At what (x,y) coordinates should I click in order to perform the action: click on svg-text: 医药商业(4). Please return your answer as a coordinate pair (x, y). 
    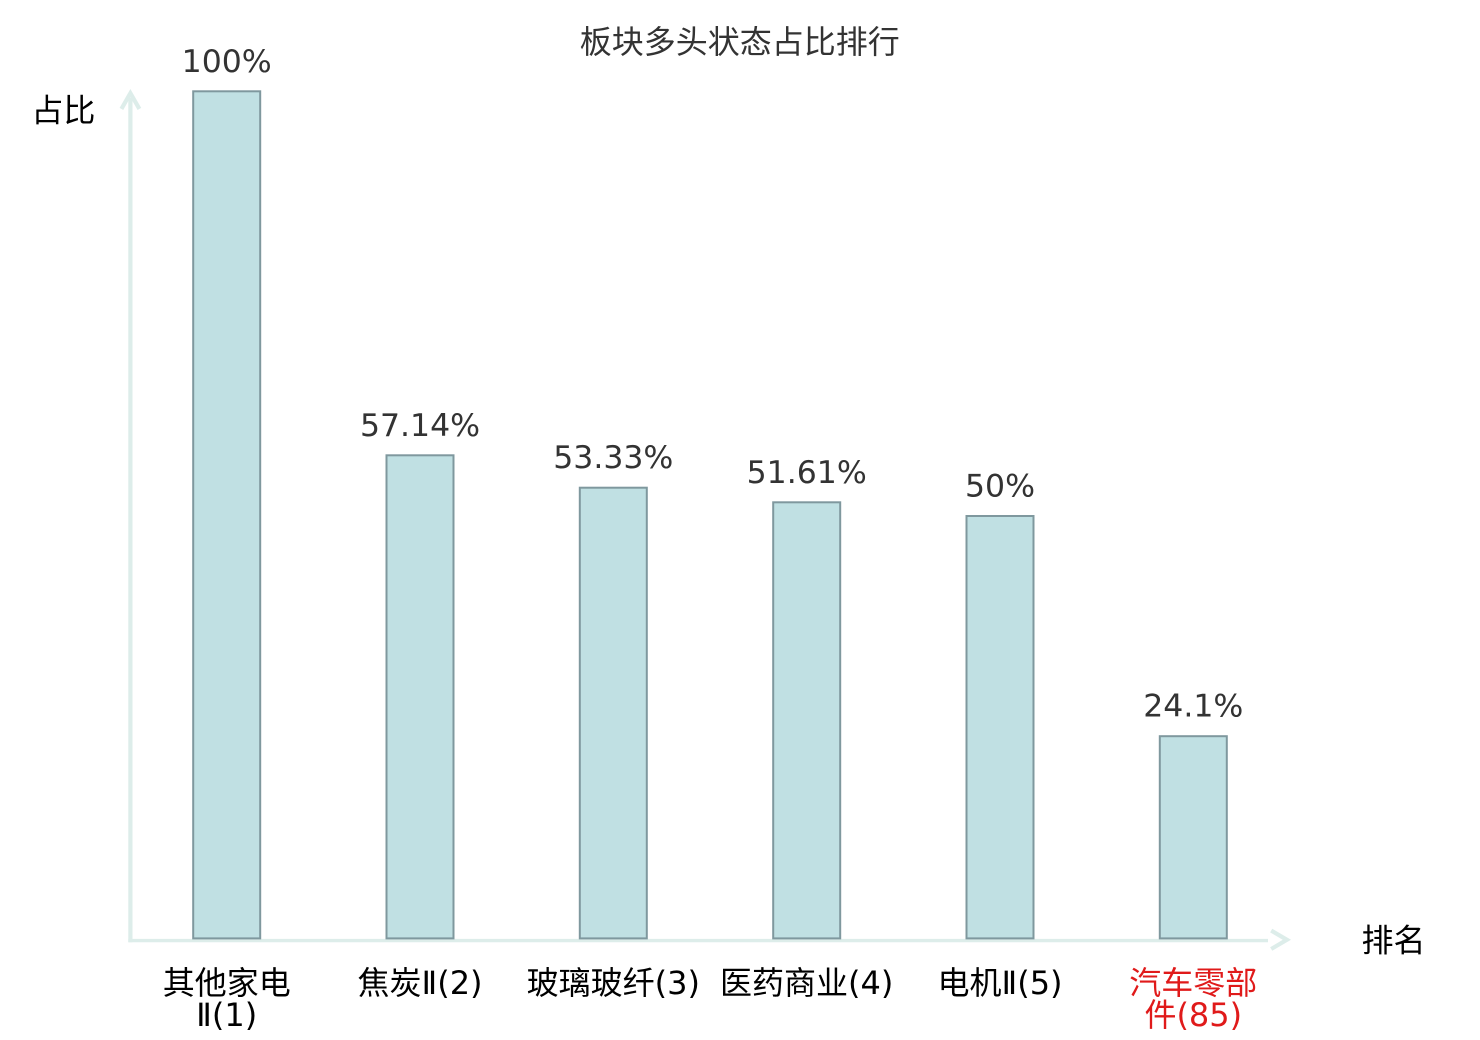
    Looking at the image, I should click on (806, 983).